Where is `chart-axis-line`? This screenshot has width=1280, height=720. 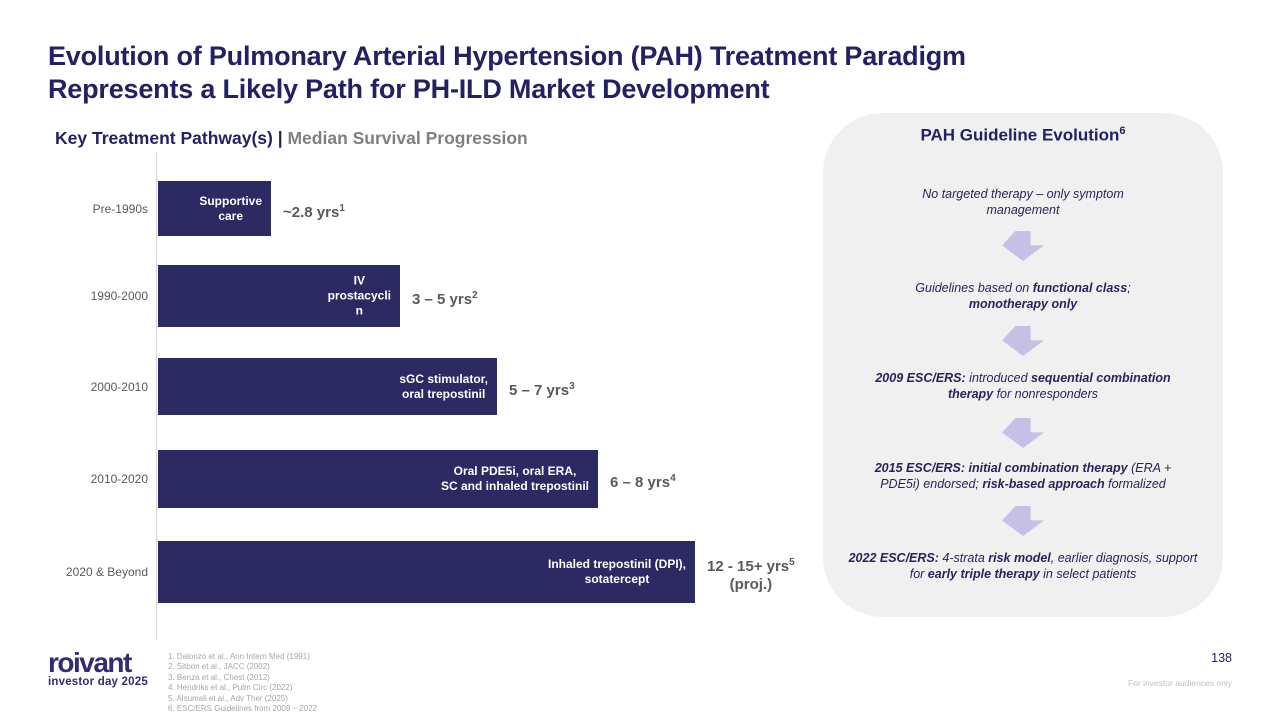
chart-axis-line is located at coordinates (156, 396).